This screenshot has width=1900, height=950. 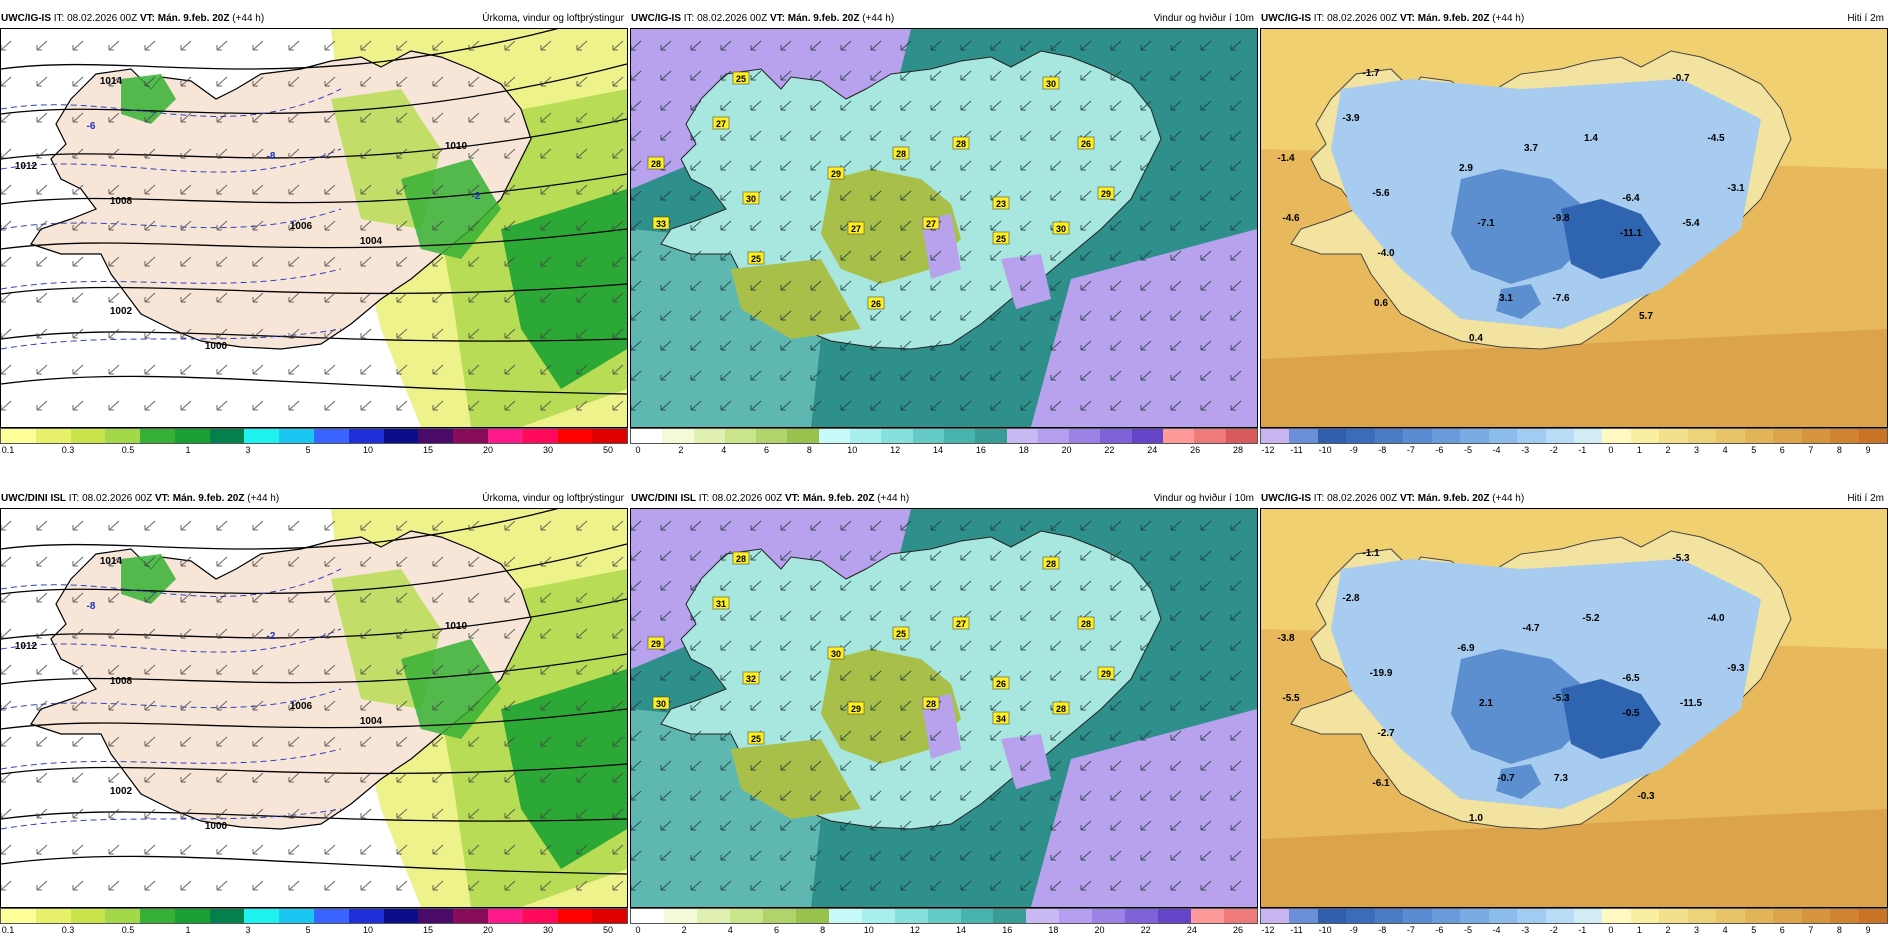 I want to click on colorbar-tick-label: -1, so click(x=1582, y=450).